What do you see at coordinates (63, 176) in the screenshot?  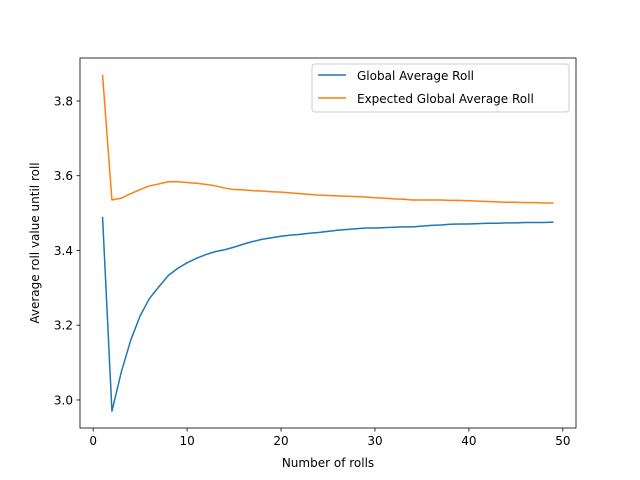 I see `y-tick-label: 3.6` at bounding box center [63, 176].